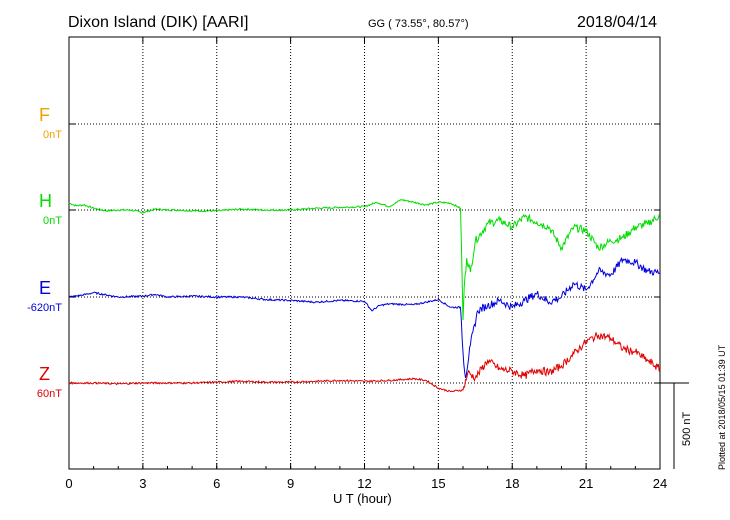  What do you see at coordinates (660, 483) in the screenshot?
I see `x-tick-label: 24` at bounding box center [660, 483].